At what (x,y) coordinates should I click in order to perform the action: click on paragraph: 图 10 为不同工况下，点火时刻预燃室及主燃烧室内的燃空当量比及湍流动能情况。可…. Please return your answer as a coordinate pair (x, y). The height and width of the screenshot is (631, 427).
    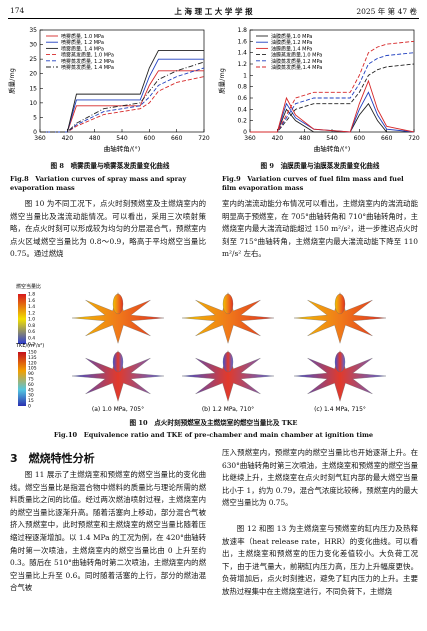
    Looking at the image, I should click on (108, 229).